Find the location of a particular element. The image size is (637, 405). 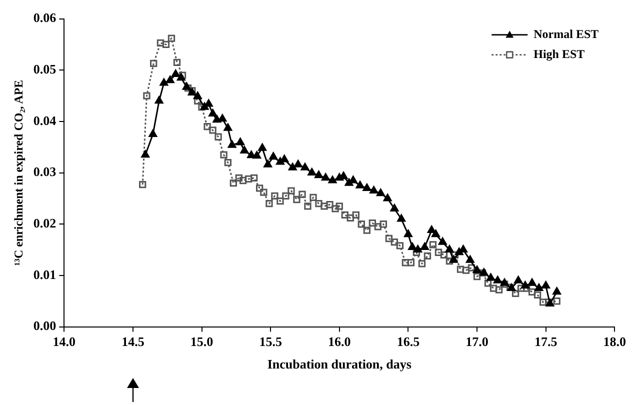

y-tick-label: 0.03 is located at coordinates (45, 172).